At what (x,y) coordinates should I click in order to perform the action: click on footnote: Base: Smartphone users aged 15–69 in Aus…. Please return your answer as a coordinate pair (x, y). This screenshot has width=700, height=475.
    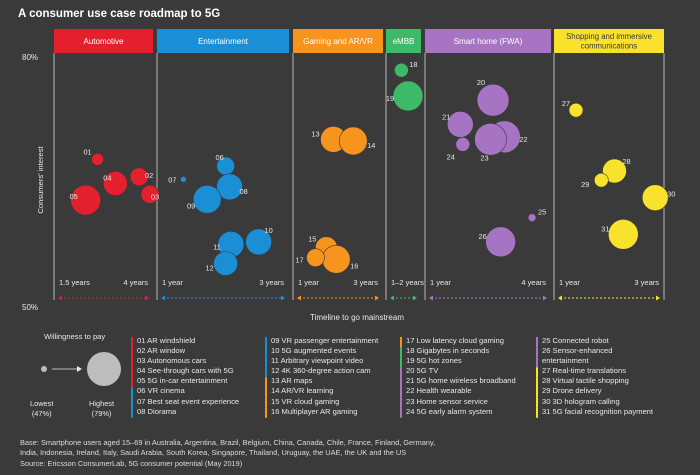
    Looking at the image, I should click on (227, 453).